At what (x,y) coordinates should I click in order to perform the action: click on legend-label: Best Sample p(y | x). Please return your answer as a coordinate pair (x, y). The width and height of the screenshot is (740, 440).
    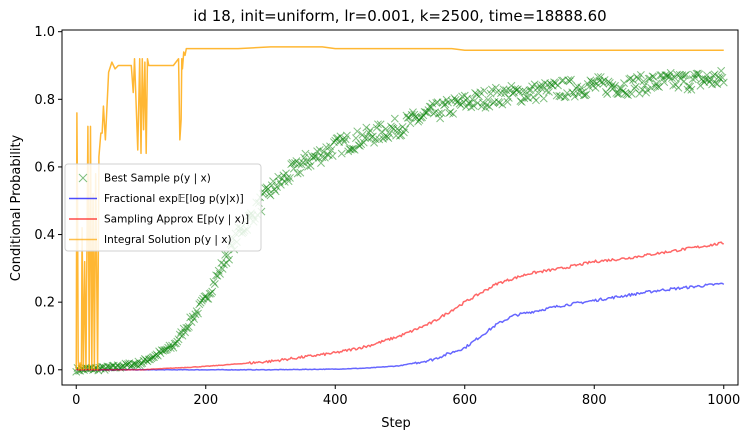
    Looking at the image, I should click on (157, 179).